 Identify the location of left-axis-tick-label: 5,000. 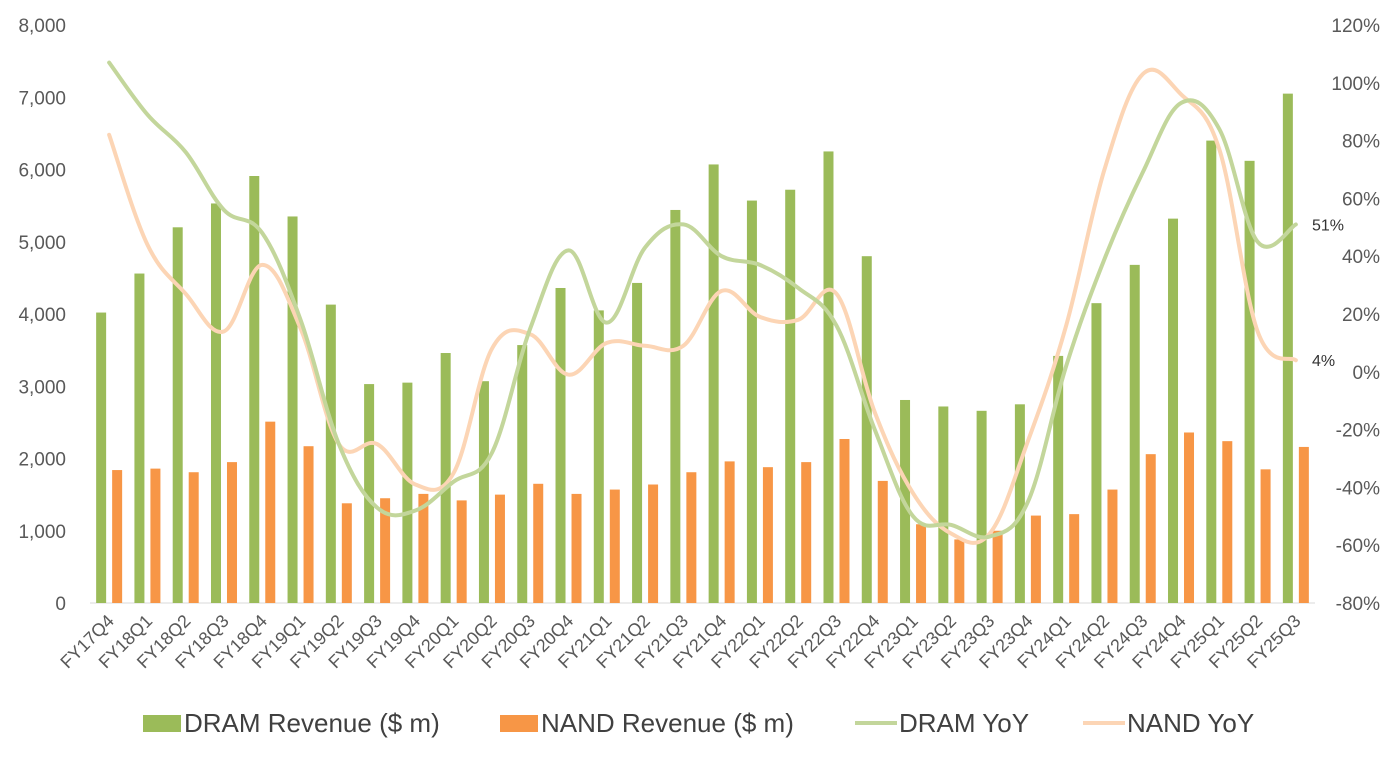
(42, 243).